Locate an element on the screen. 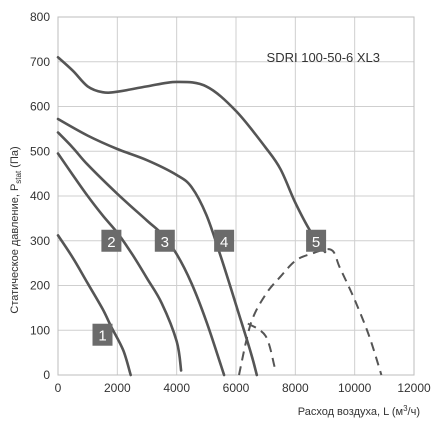 This screenshot has height=436, width=434. x-tick-label: 0 is located at coordinates (58, 388).